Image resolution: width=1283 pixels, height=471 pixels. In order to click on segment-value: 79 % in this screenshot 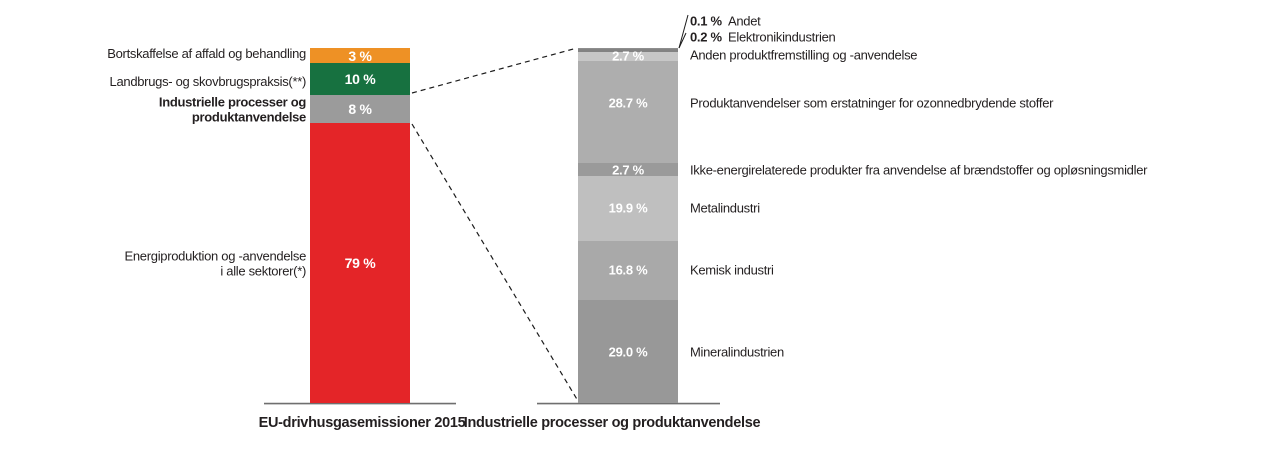, I will do `click(360, 263)`.